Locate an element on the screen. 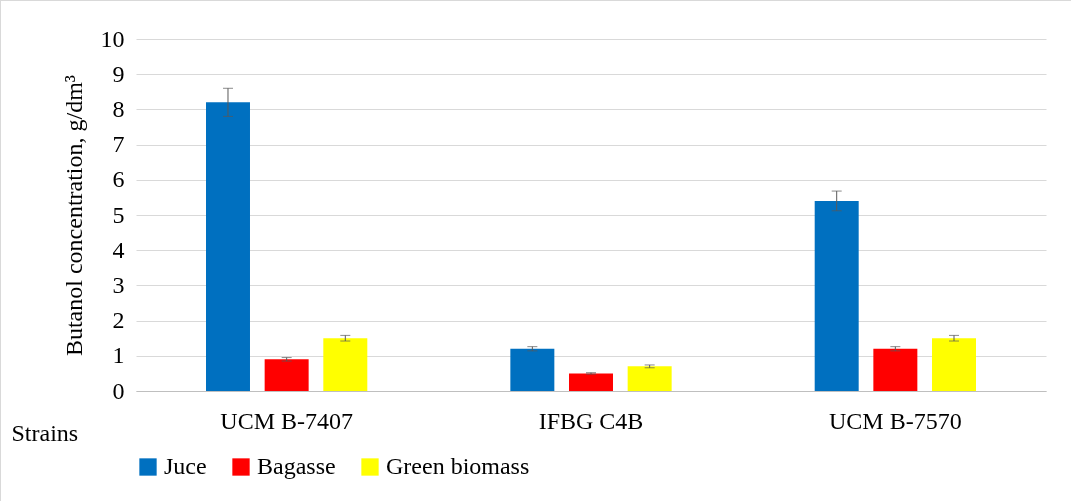 This screenshot has width=1073, height=503. legend-label: Juce is located at coordinates (185, 466).